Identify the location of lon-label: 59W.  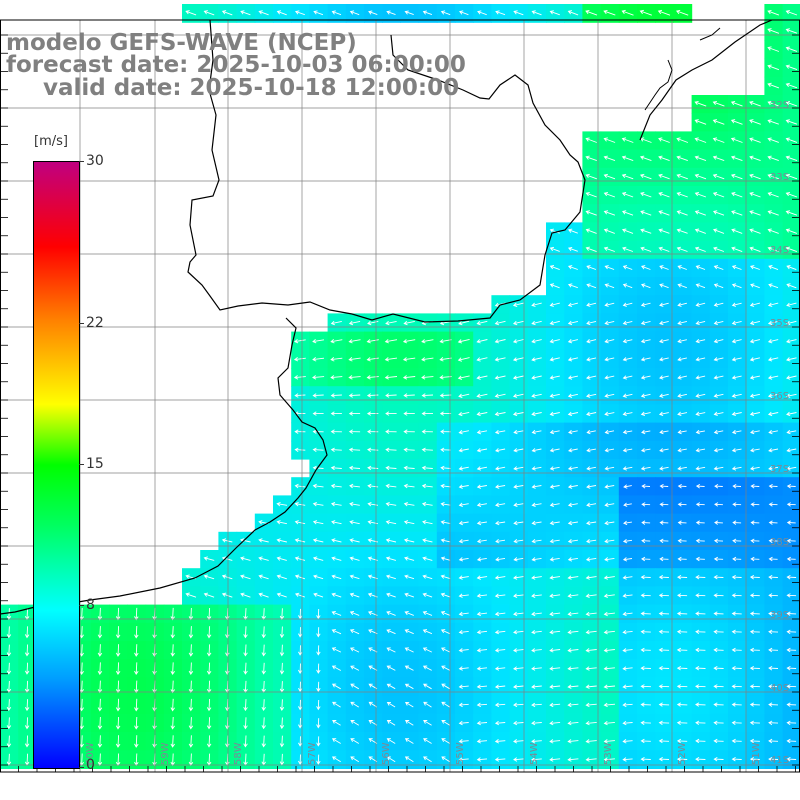
(165, 753).